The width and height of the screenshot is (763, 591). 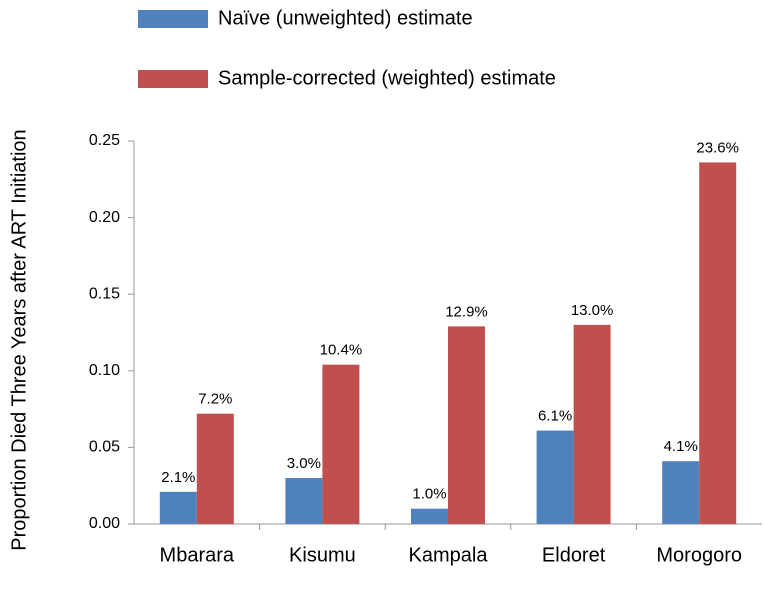 I want to click on value-label: 3.0%, so click(x=304, y=463).